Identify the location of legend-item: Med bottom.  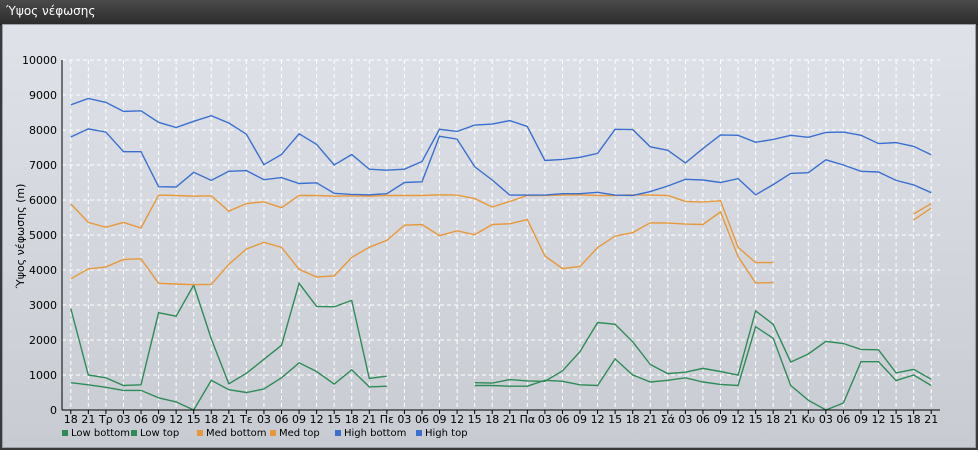
(231, 433).